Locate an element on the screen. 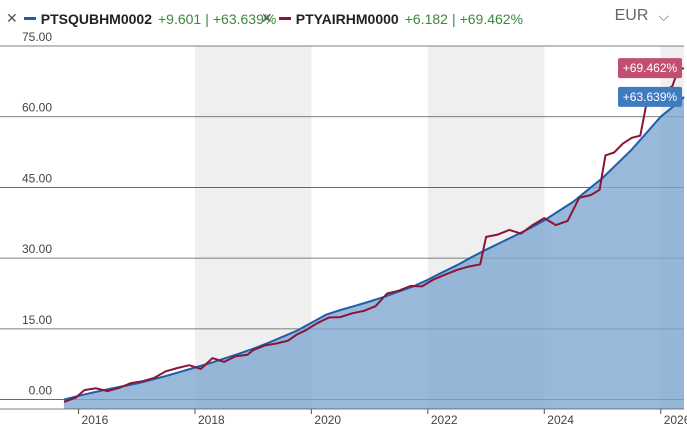 The image size is (687, 430). x-tick-label: 2022 is located at coordinates (444, 420).